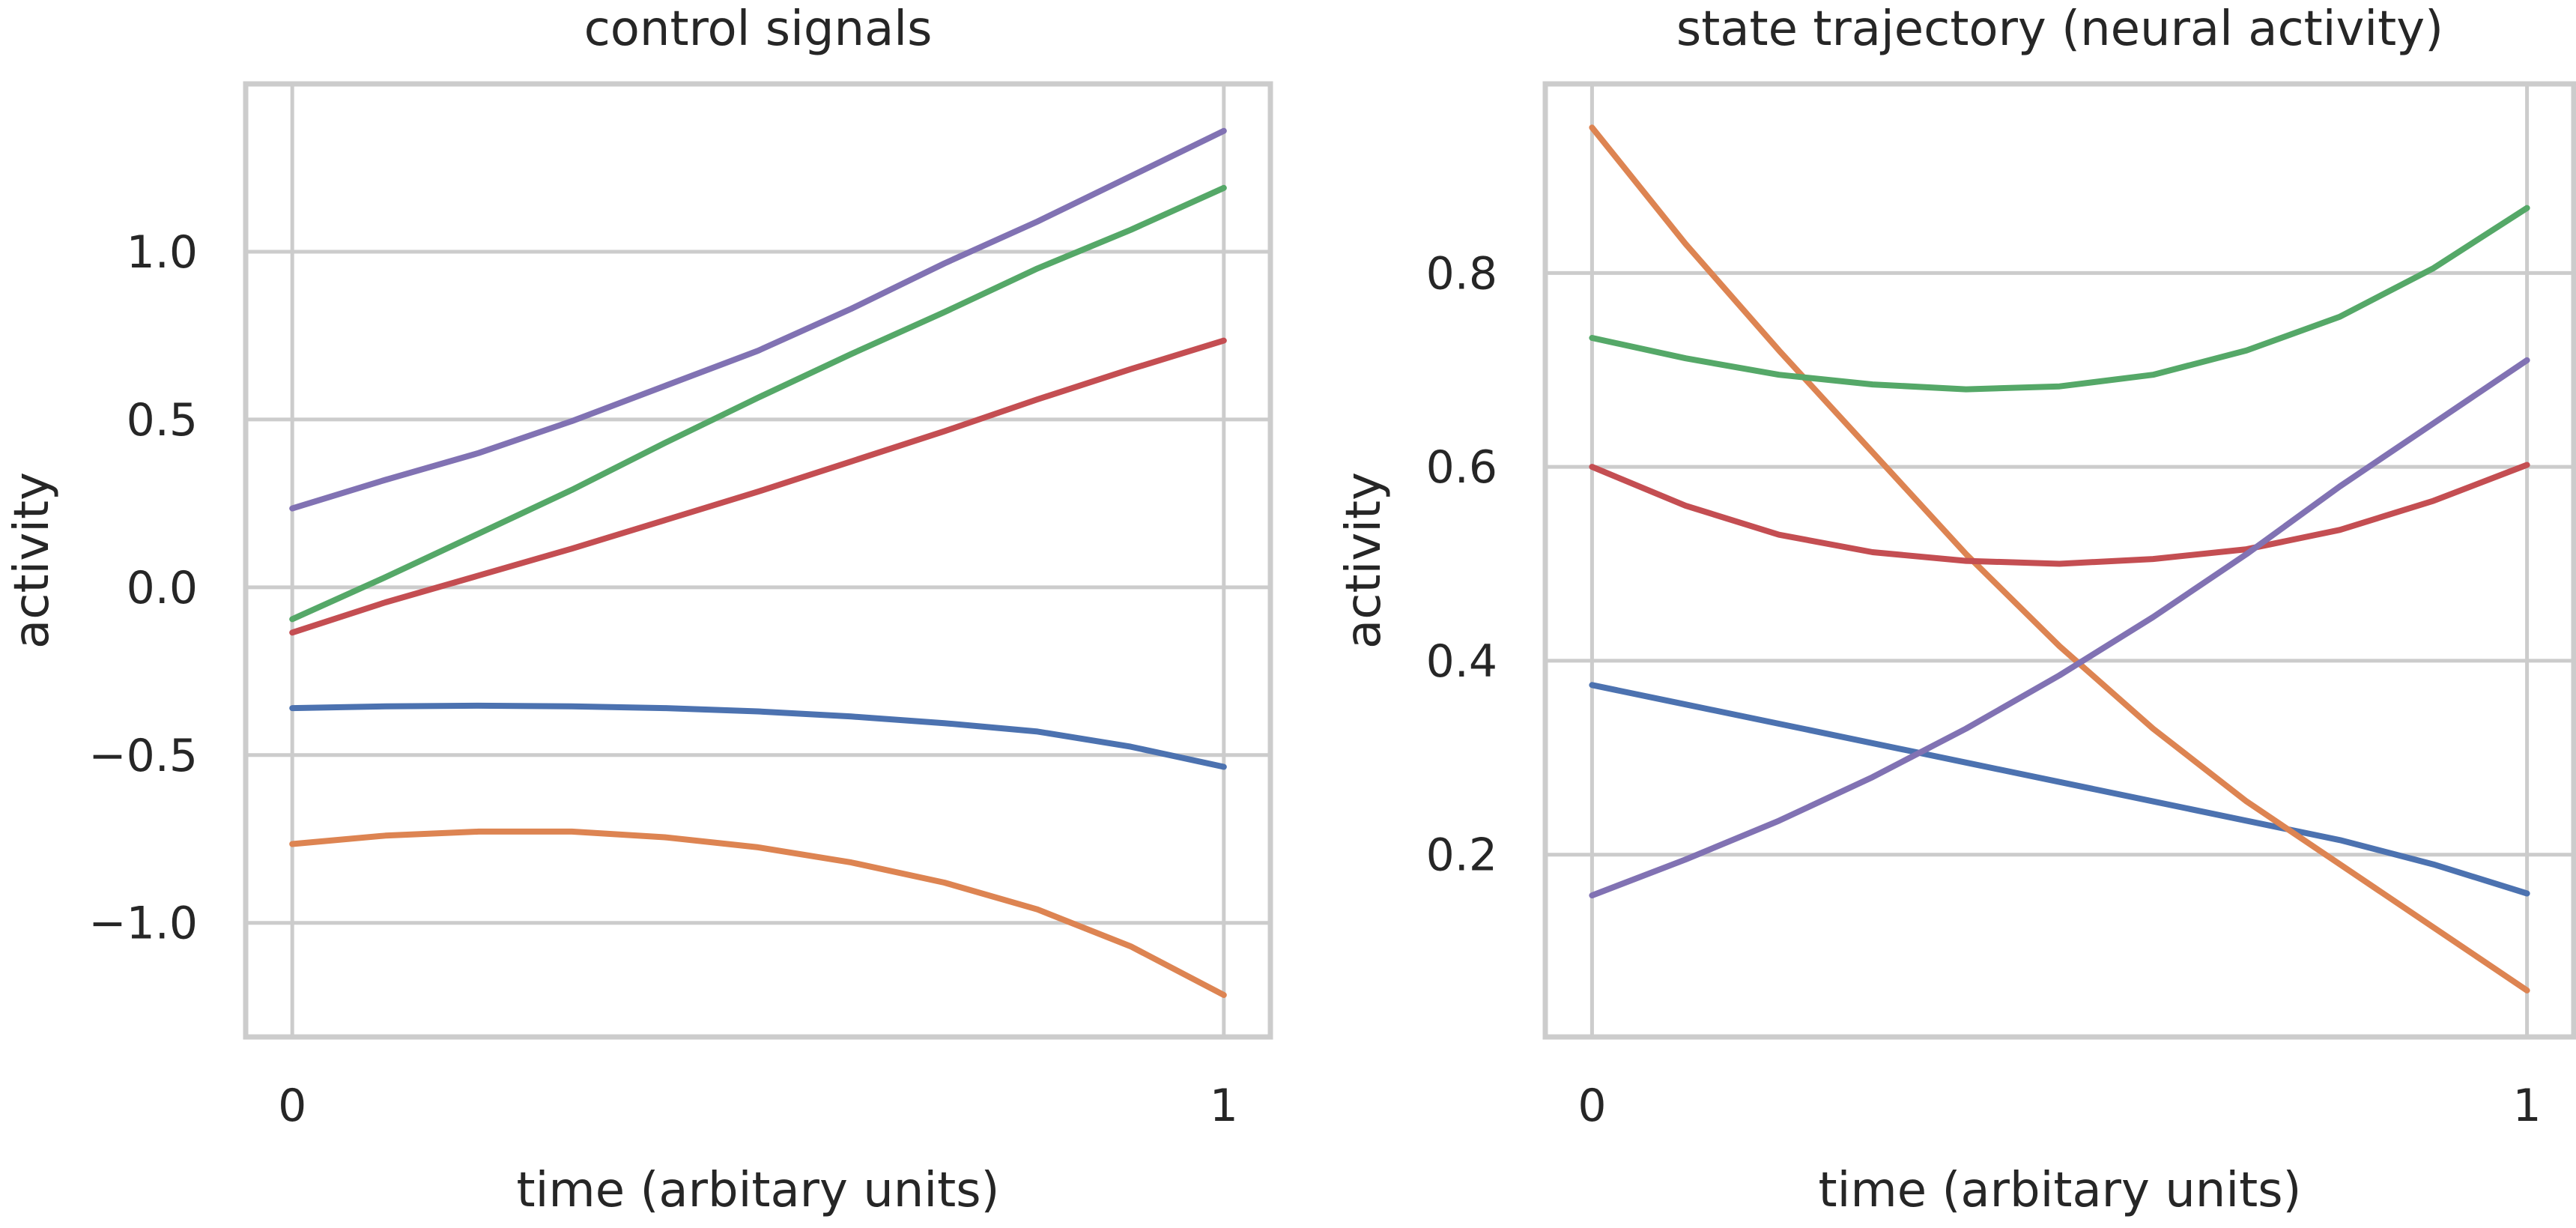  What do you see at coordinates (1462, 661) in the screenshot?
I see `y-tick-label: 0.4` at bounding box center [1462, 661].